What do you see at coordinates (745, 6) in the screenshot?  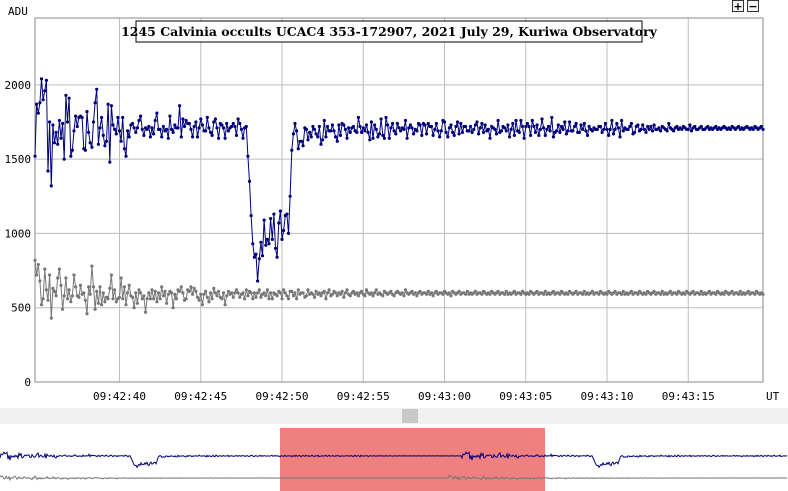 I see `zoom-controls: + −` at bounding box center [745, 6].